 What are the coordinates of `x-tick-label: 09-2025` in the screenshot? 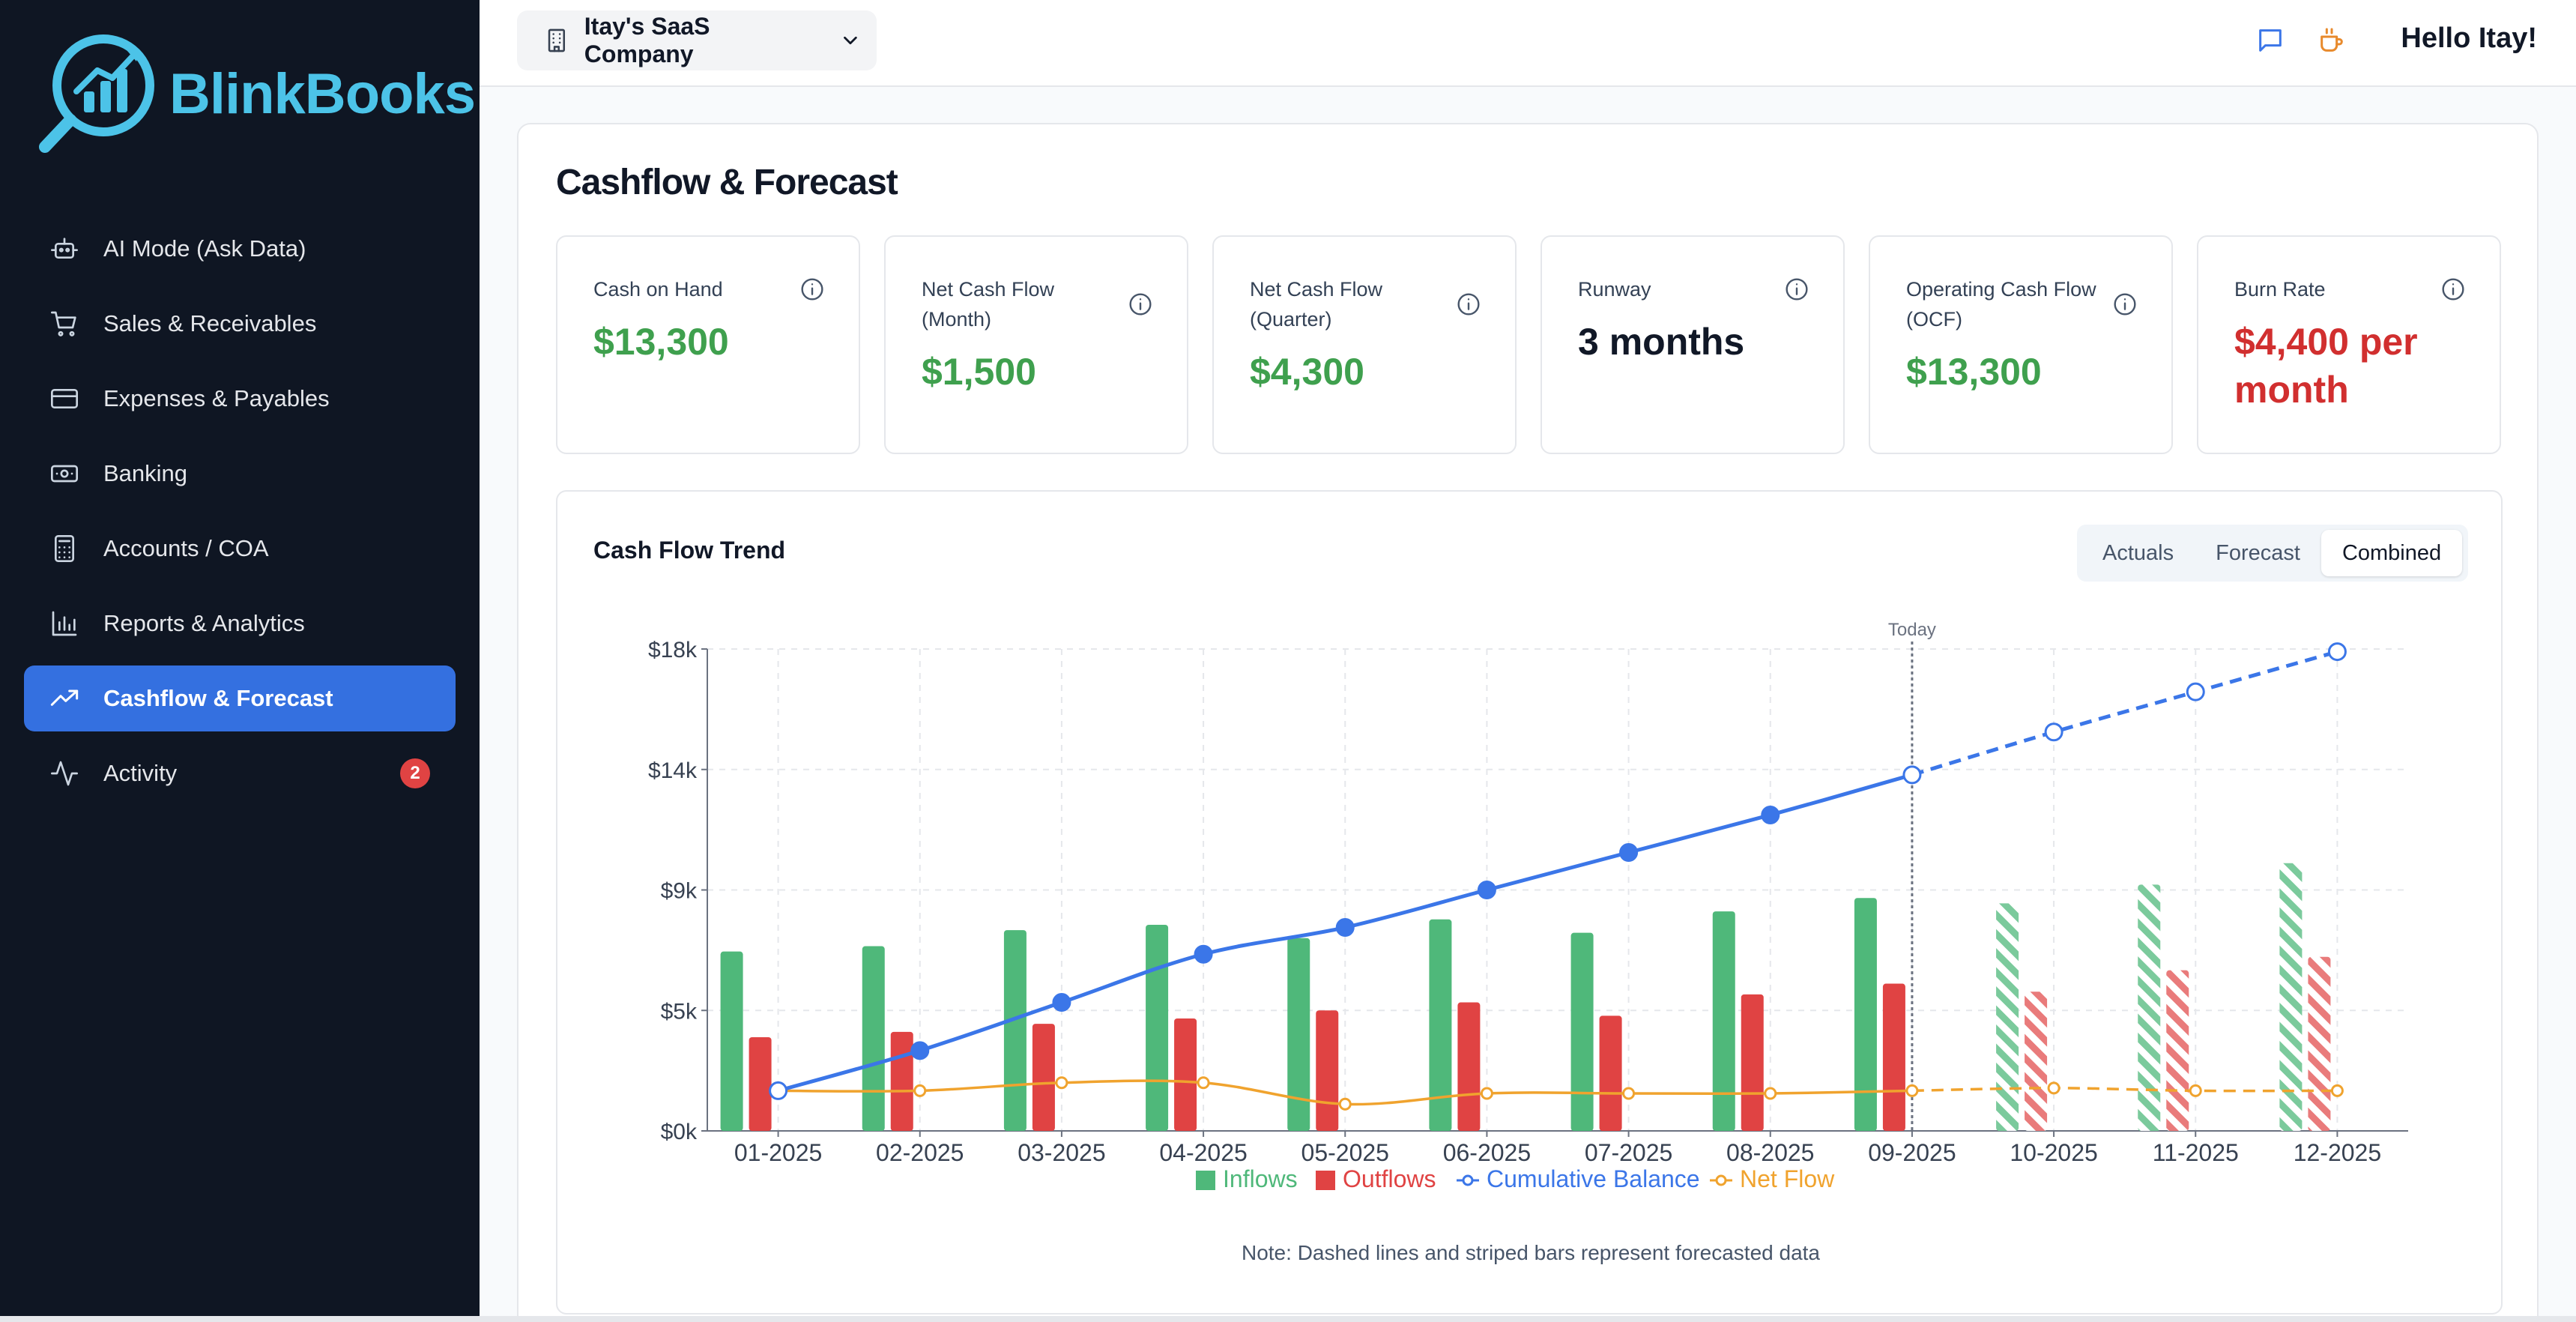 It's located at (1912, 1152).